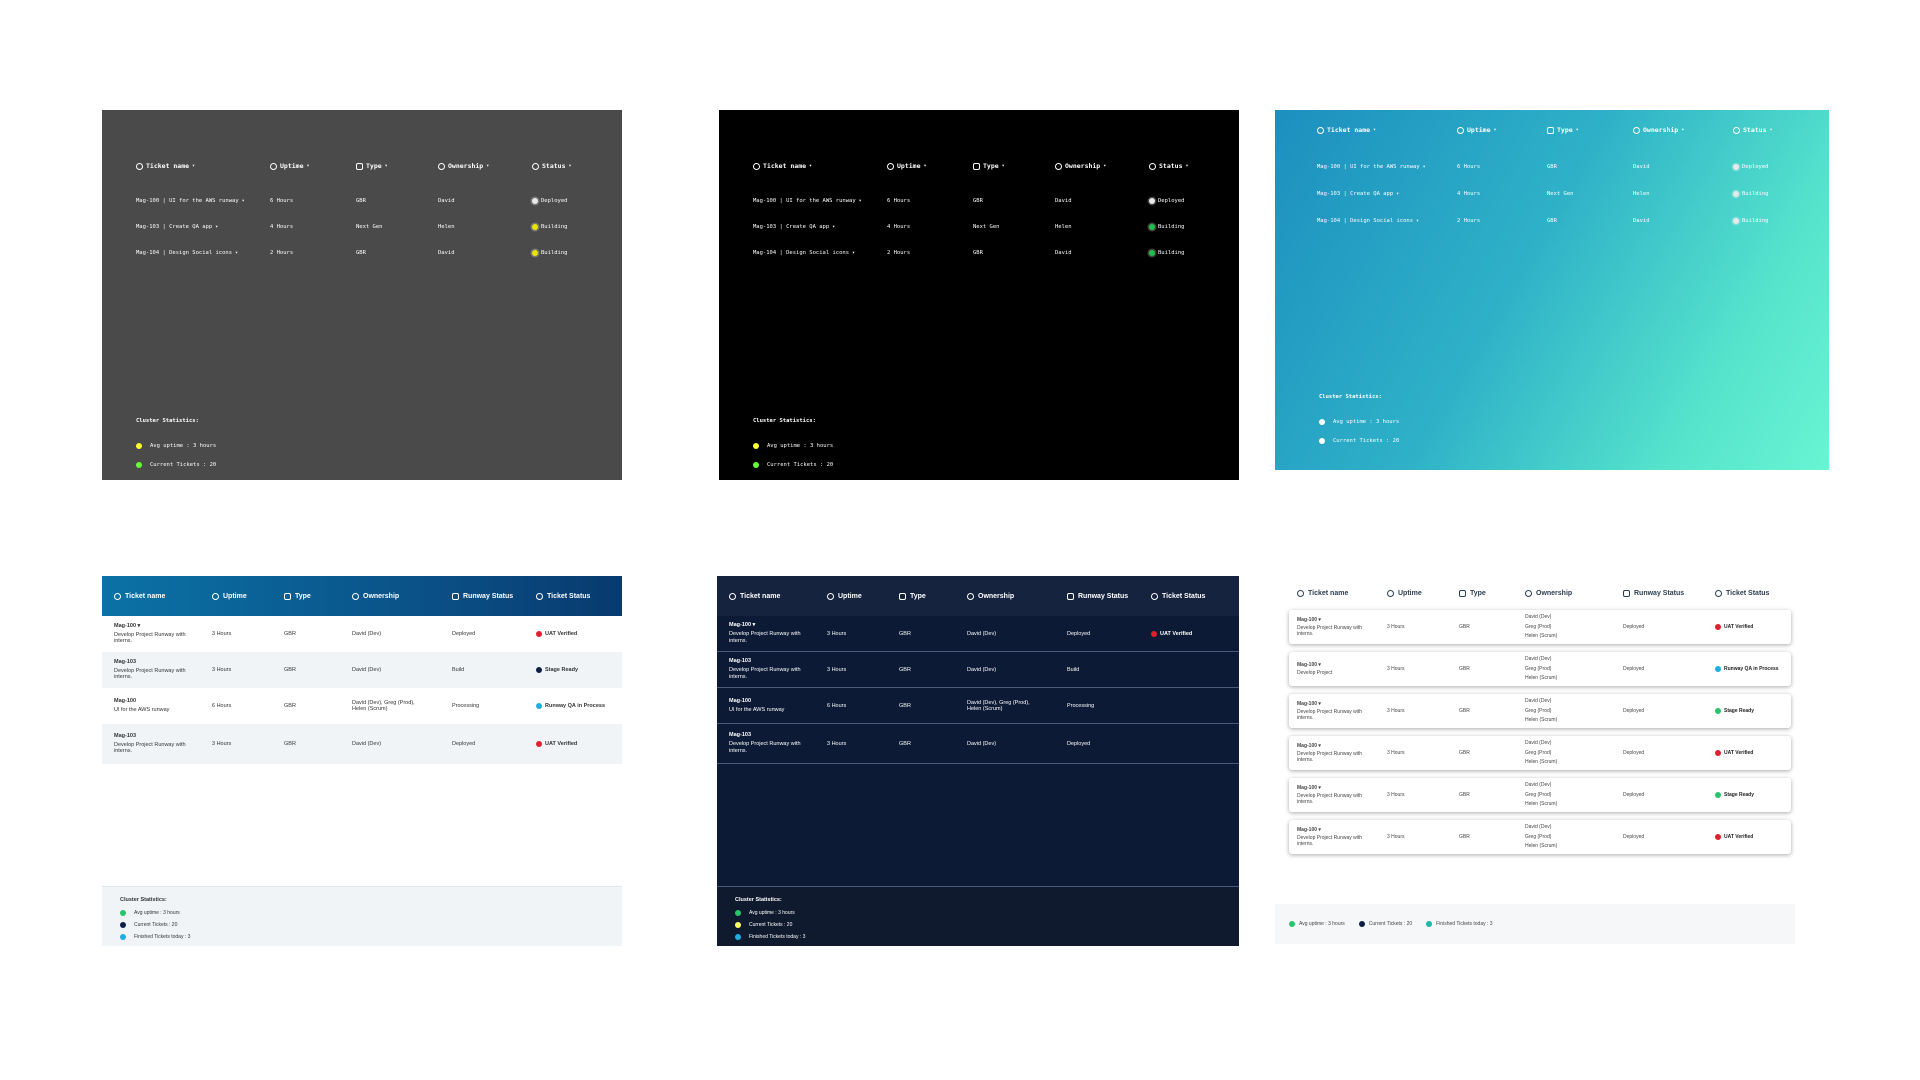  I want to click on type-cell: GBR, so click(1464, 837).